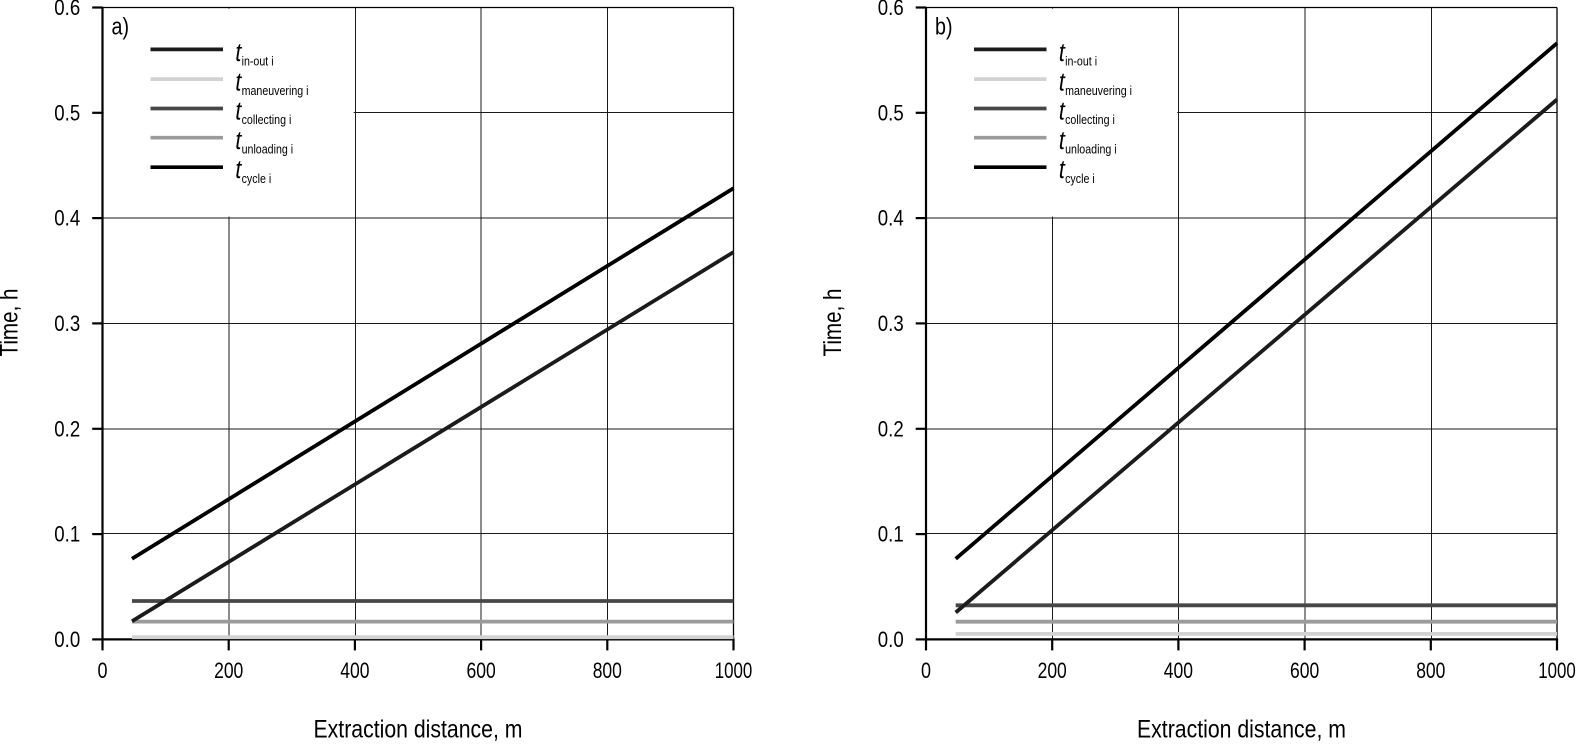 This screenshot has width=1576, height=747. Describe the element at coordinates (121, 26) in the screenshot. I see `svg-text: a)` at that location.